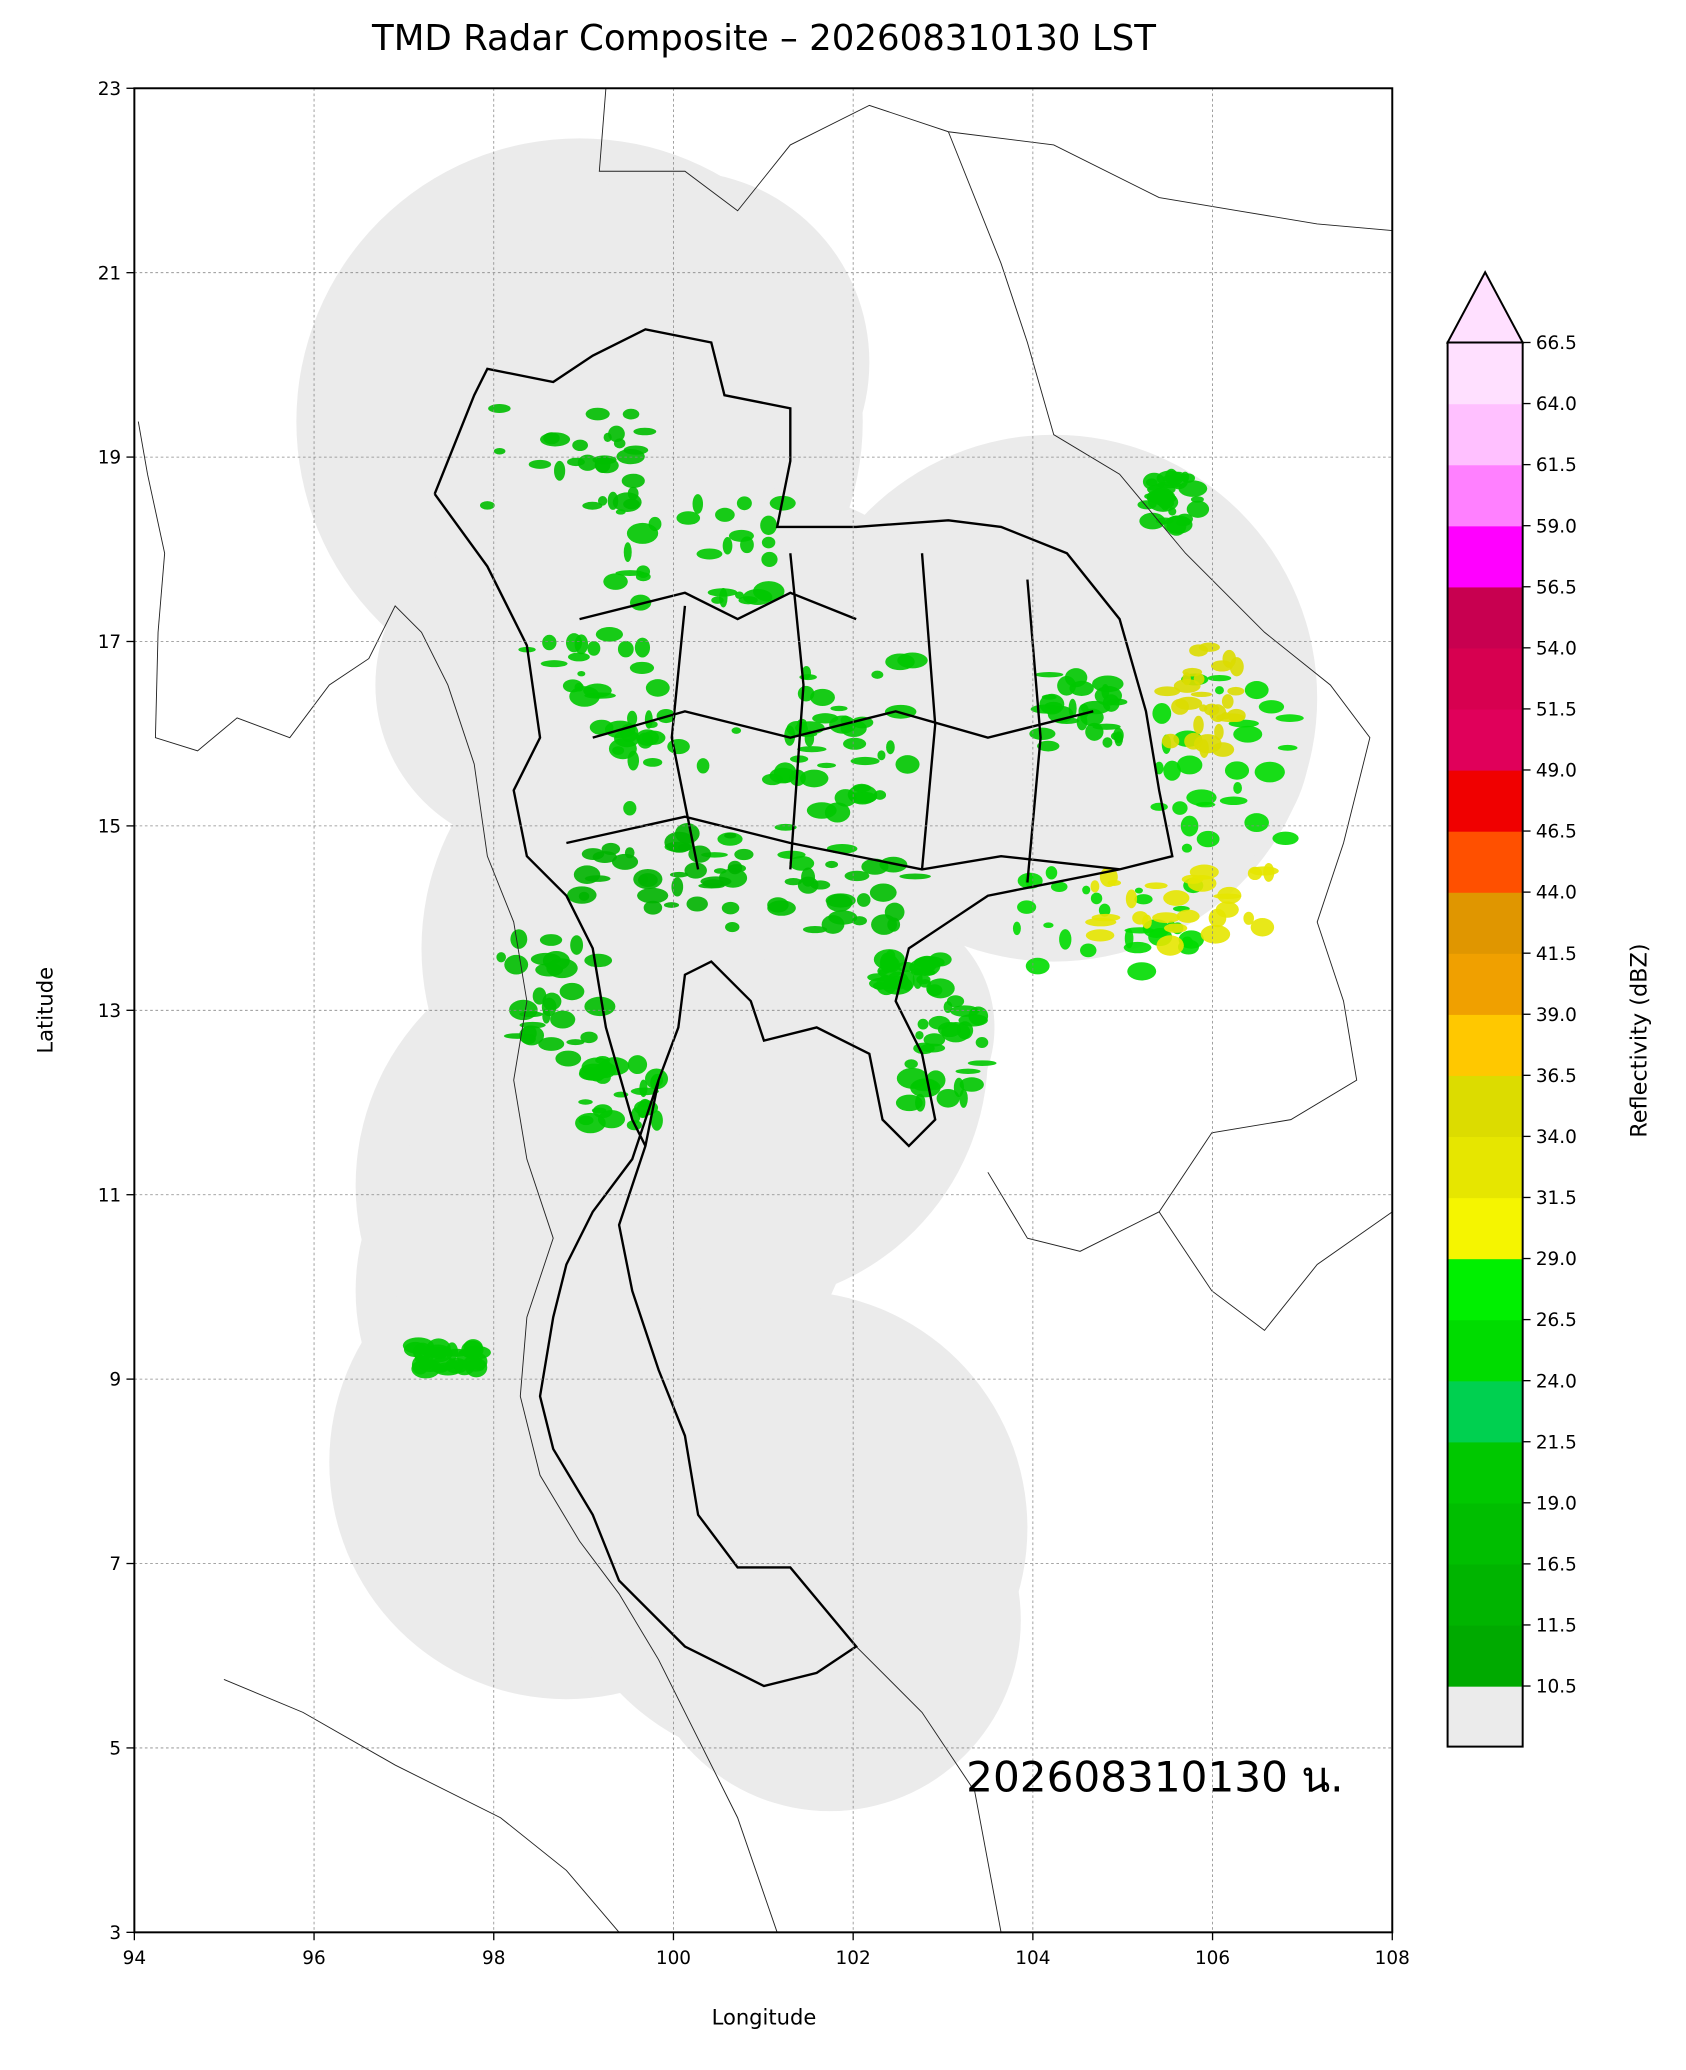 This screenshot has height=2070, width=1686. I want to click on timestamp-annotation: 202608310130 น., so click(1154, 1776).